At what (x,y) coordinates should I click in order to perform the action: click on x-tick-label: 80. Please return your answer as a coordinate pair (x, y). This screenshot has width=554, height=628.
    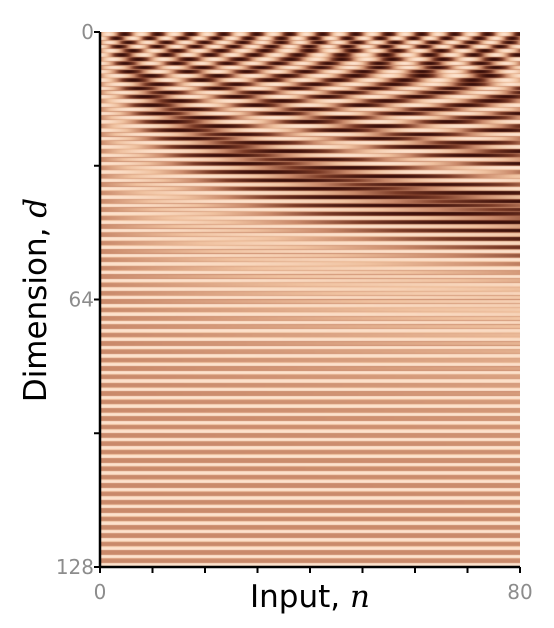
    Looking at the image, I should click on (519, 592).